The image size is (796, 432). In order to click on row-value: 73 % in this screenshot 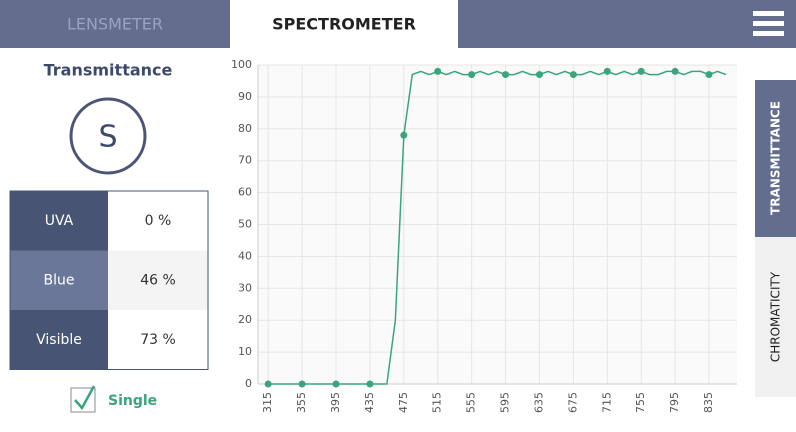, I will do `click(158, 340)`.